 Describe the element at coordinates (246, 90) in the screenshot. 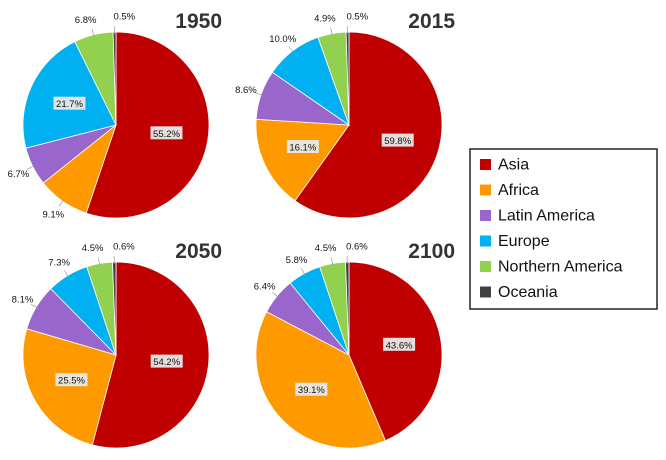

I see `data-label-latin-america-2015: 8.6%` at that location.